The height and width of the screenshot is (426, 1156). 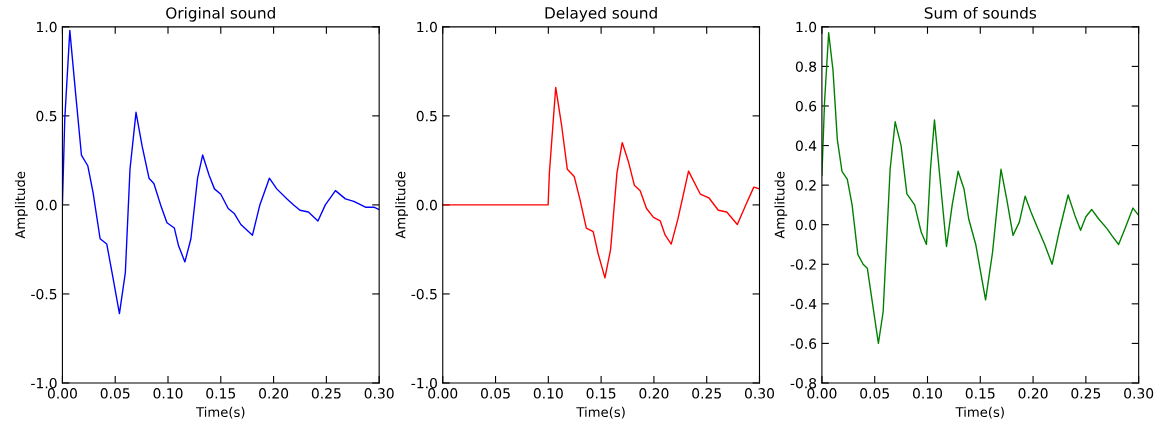 I want to click on y-tick-label: -0.2, so click(x=803, y=264).